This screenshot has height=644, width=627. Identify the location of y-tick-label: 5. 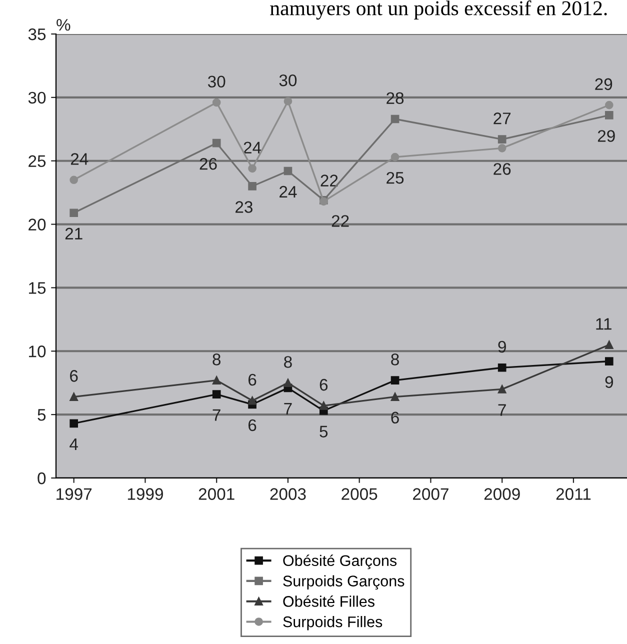
(42, 415).